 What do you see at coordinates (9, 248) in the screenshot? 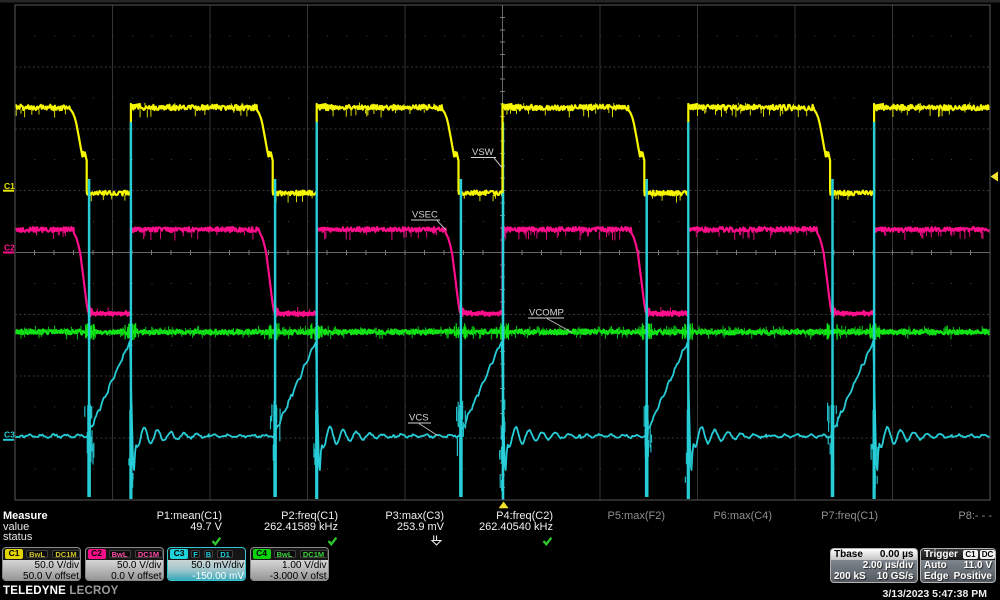
I see `svg-text: C2` at bounding box center [9, 248].